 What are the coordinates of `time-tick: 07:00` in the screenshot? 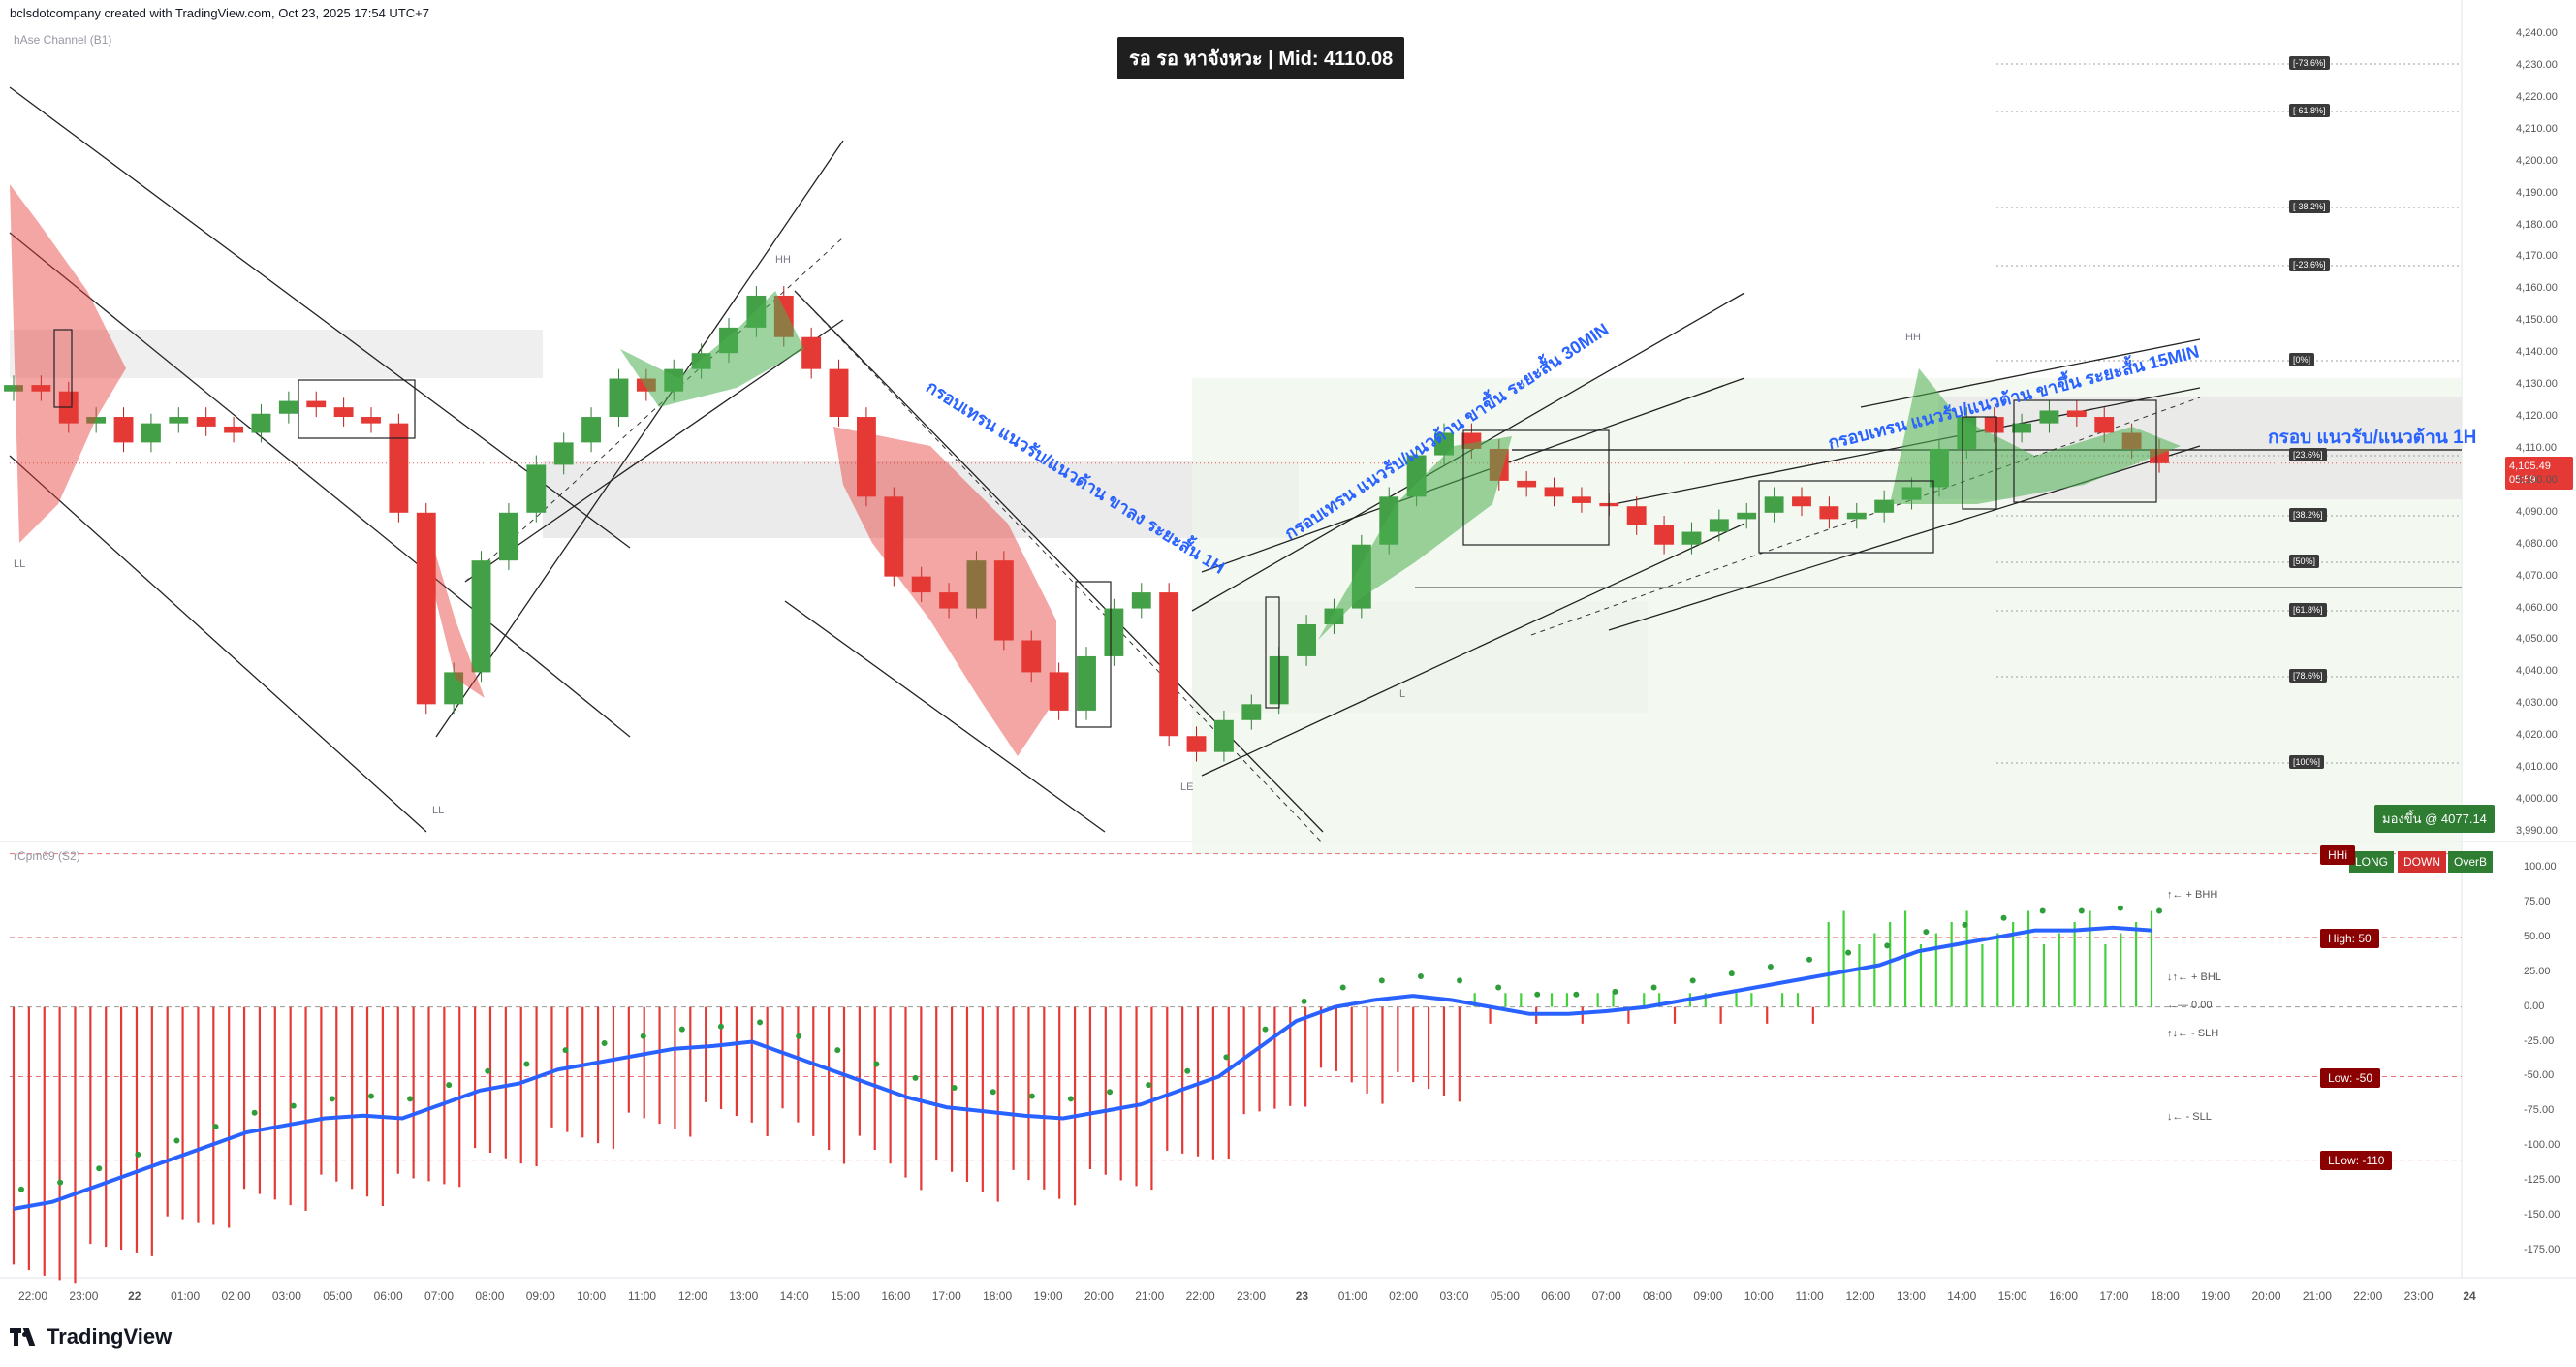 It's located at (439, 1296).